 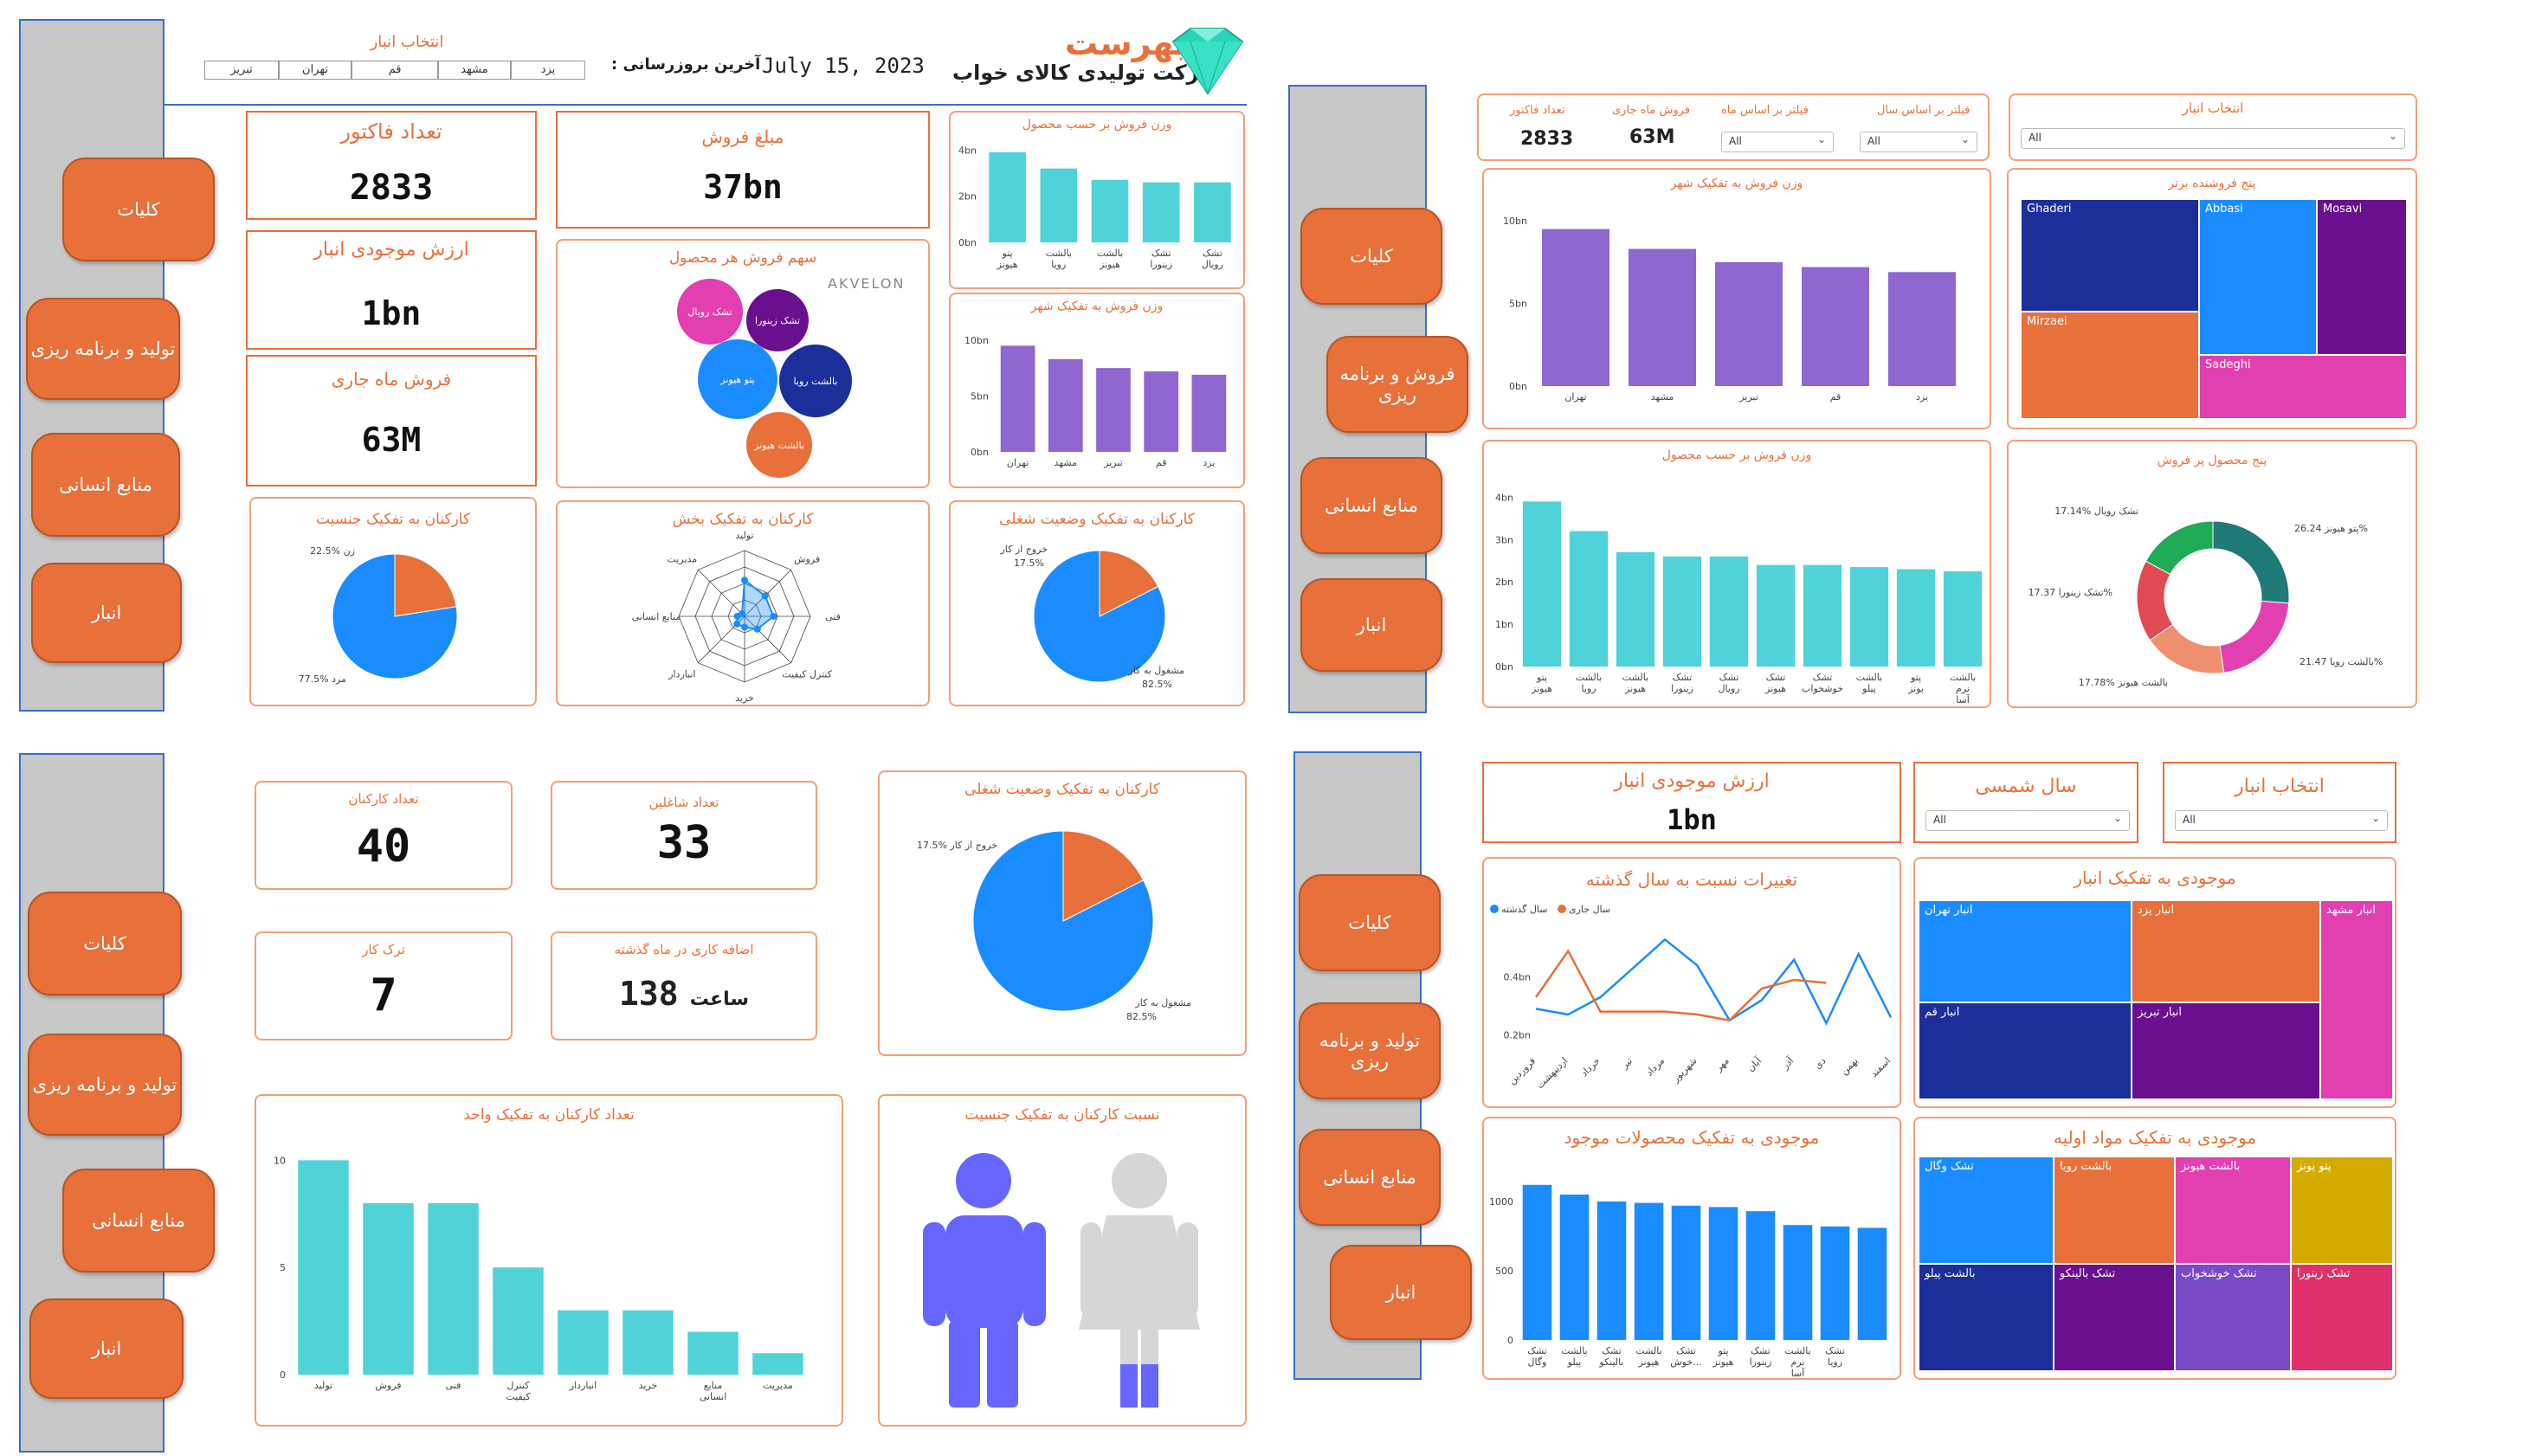 What do you see at coordinates (1139, 1280) in the screenshot?
I see `female-figure-icon` at bounding box center [1139, 1280].